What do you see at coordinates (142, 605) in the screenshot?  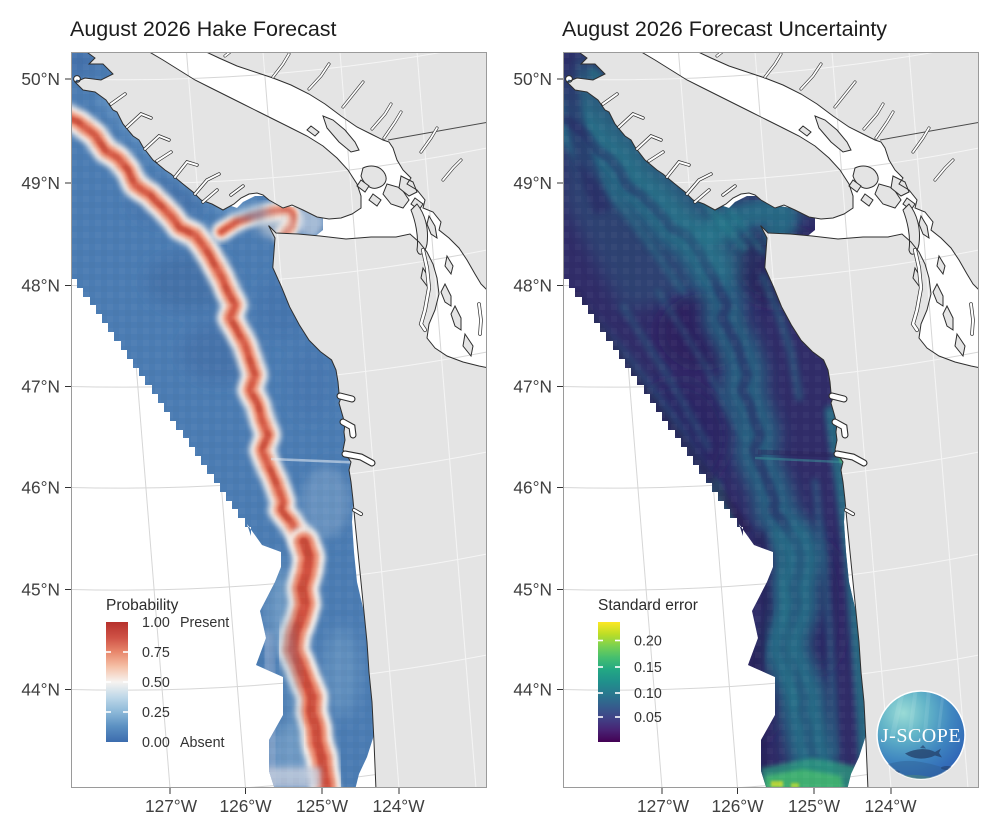 I see `svg-text: Probability` at bounding box center [142, 605].